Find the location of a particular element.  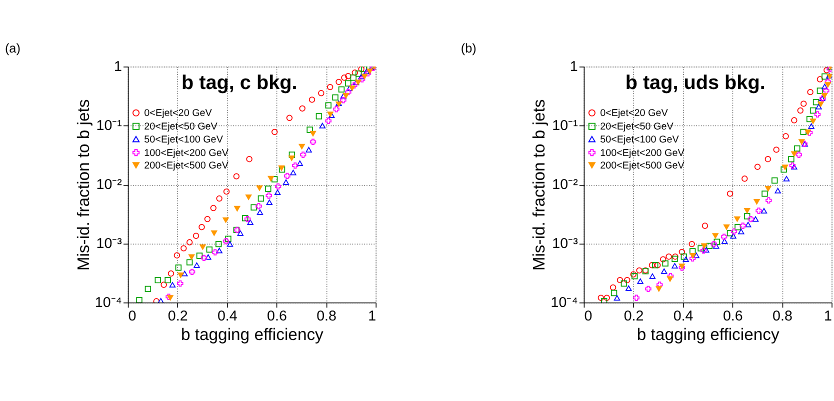

y-tick-label: 10⁻⁴ is located at coordinates (108, 302).